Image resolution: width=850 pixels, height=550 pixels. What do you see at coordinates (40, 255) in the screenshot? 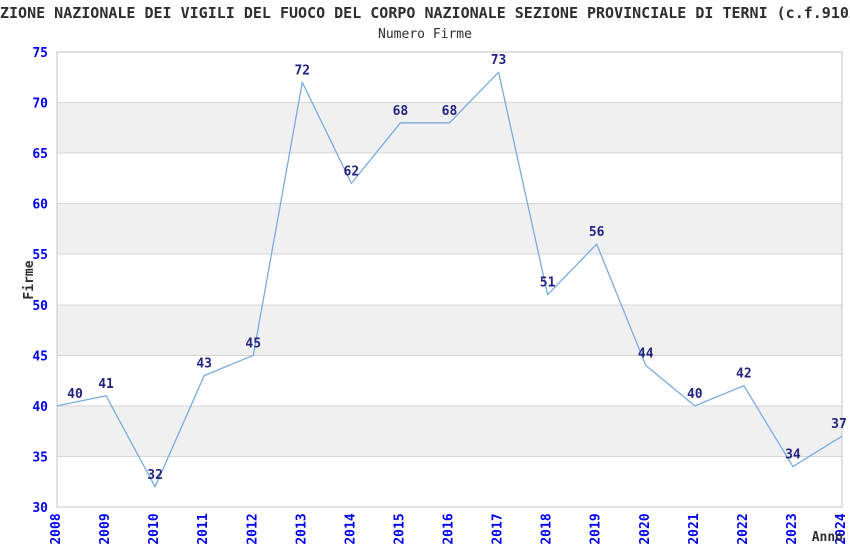
I see `y-tick-label: 55` at bounding box center [40, 255].